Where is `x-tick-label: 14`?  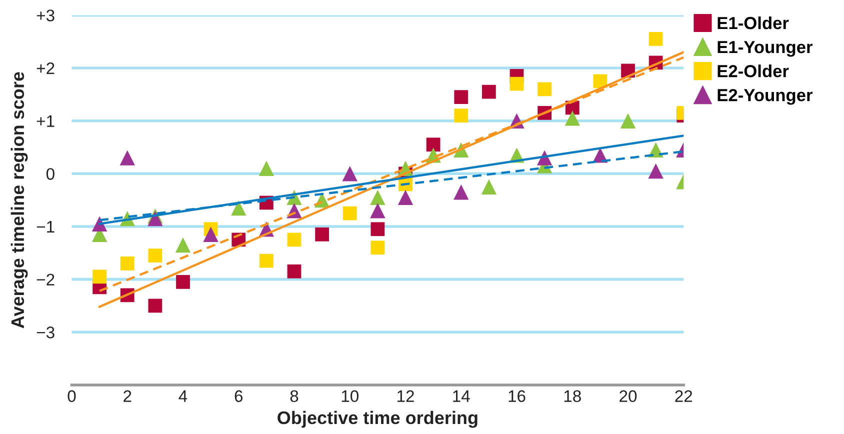
x-tick-label: 14 is located at coordinates (461, 396).